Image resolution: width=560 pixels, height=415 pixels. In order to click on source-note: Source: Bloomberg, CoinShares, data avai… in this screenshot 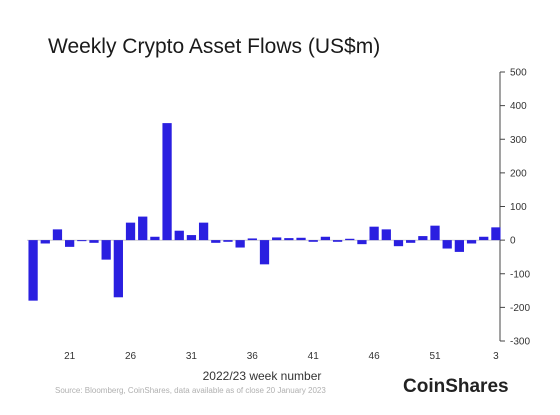, I will do `click(190, 390)`.